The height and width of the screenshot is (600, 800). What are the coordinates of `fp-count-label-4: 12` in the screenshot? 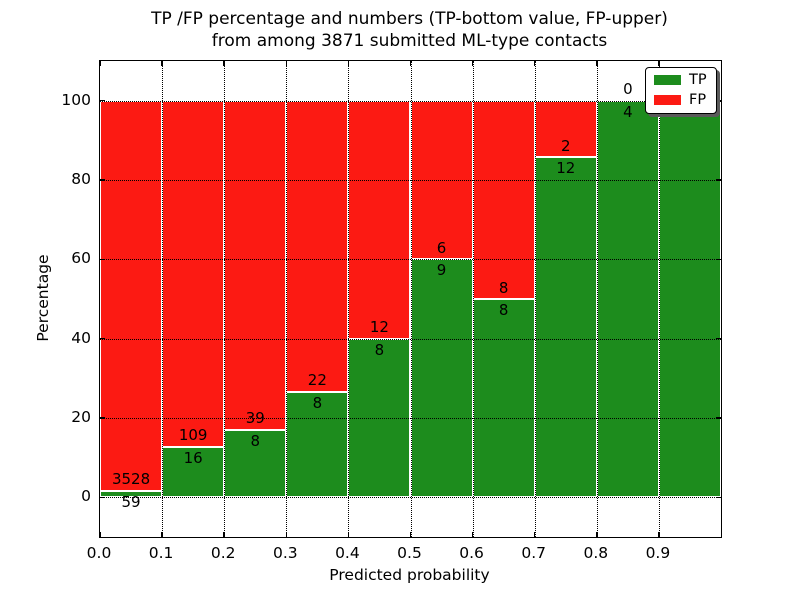 It's located at (379, 327).